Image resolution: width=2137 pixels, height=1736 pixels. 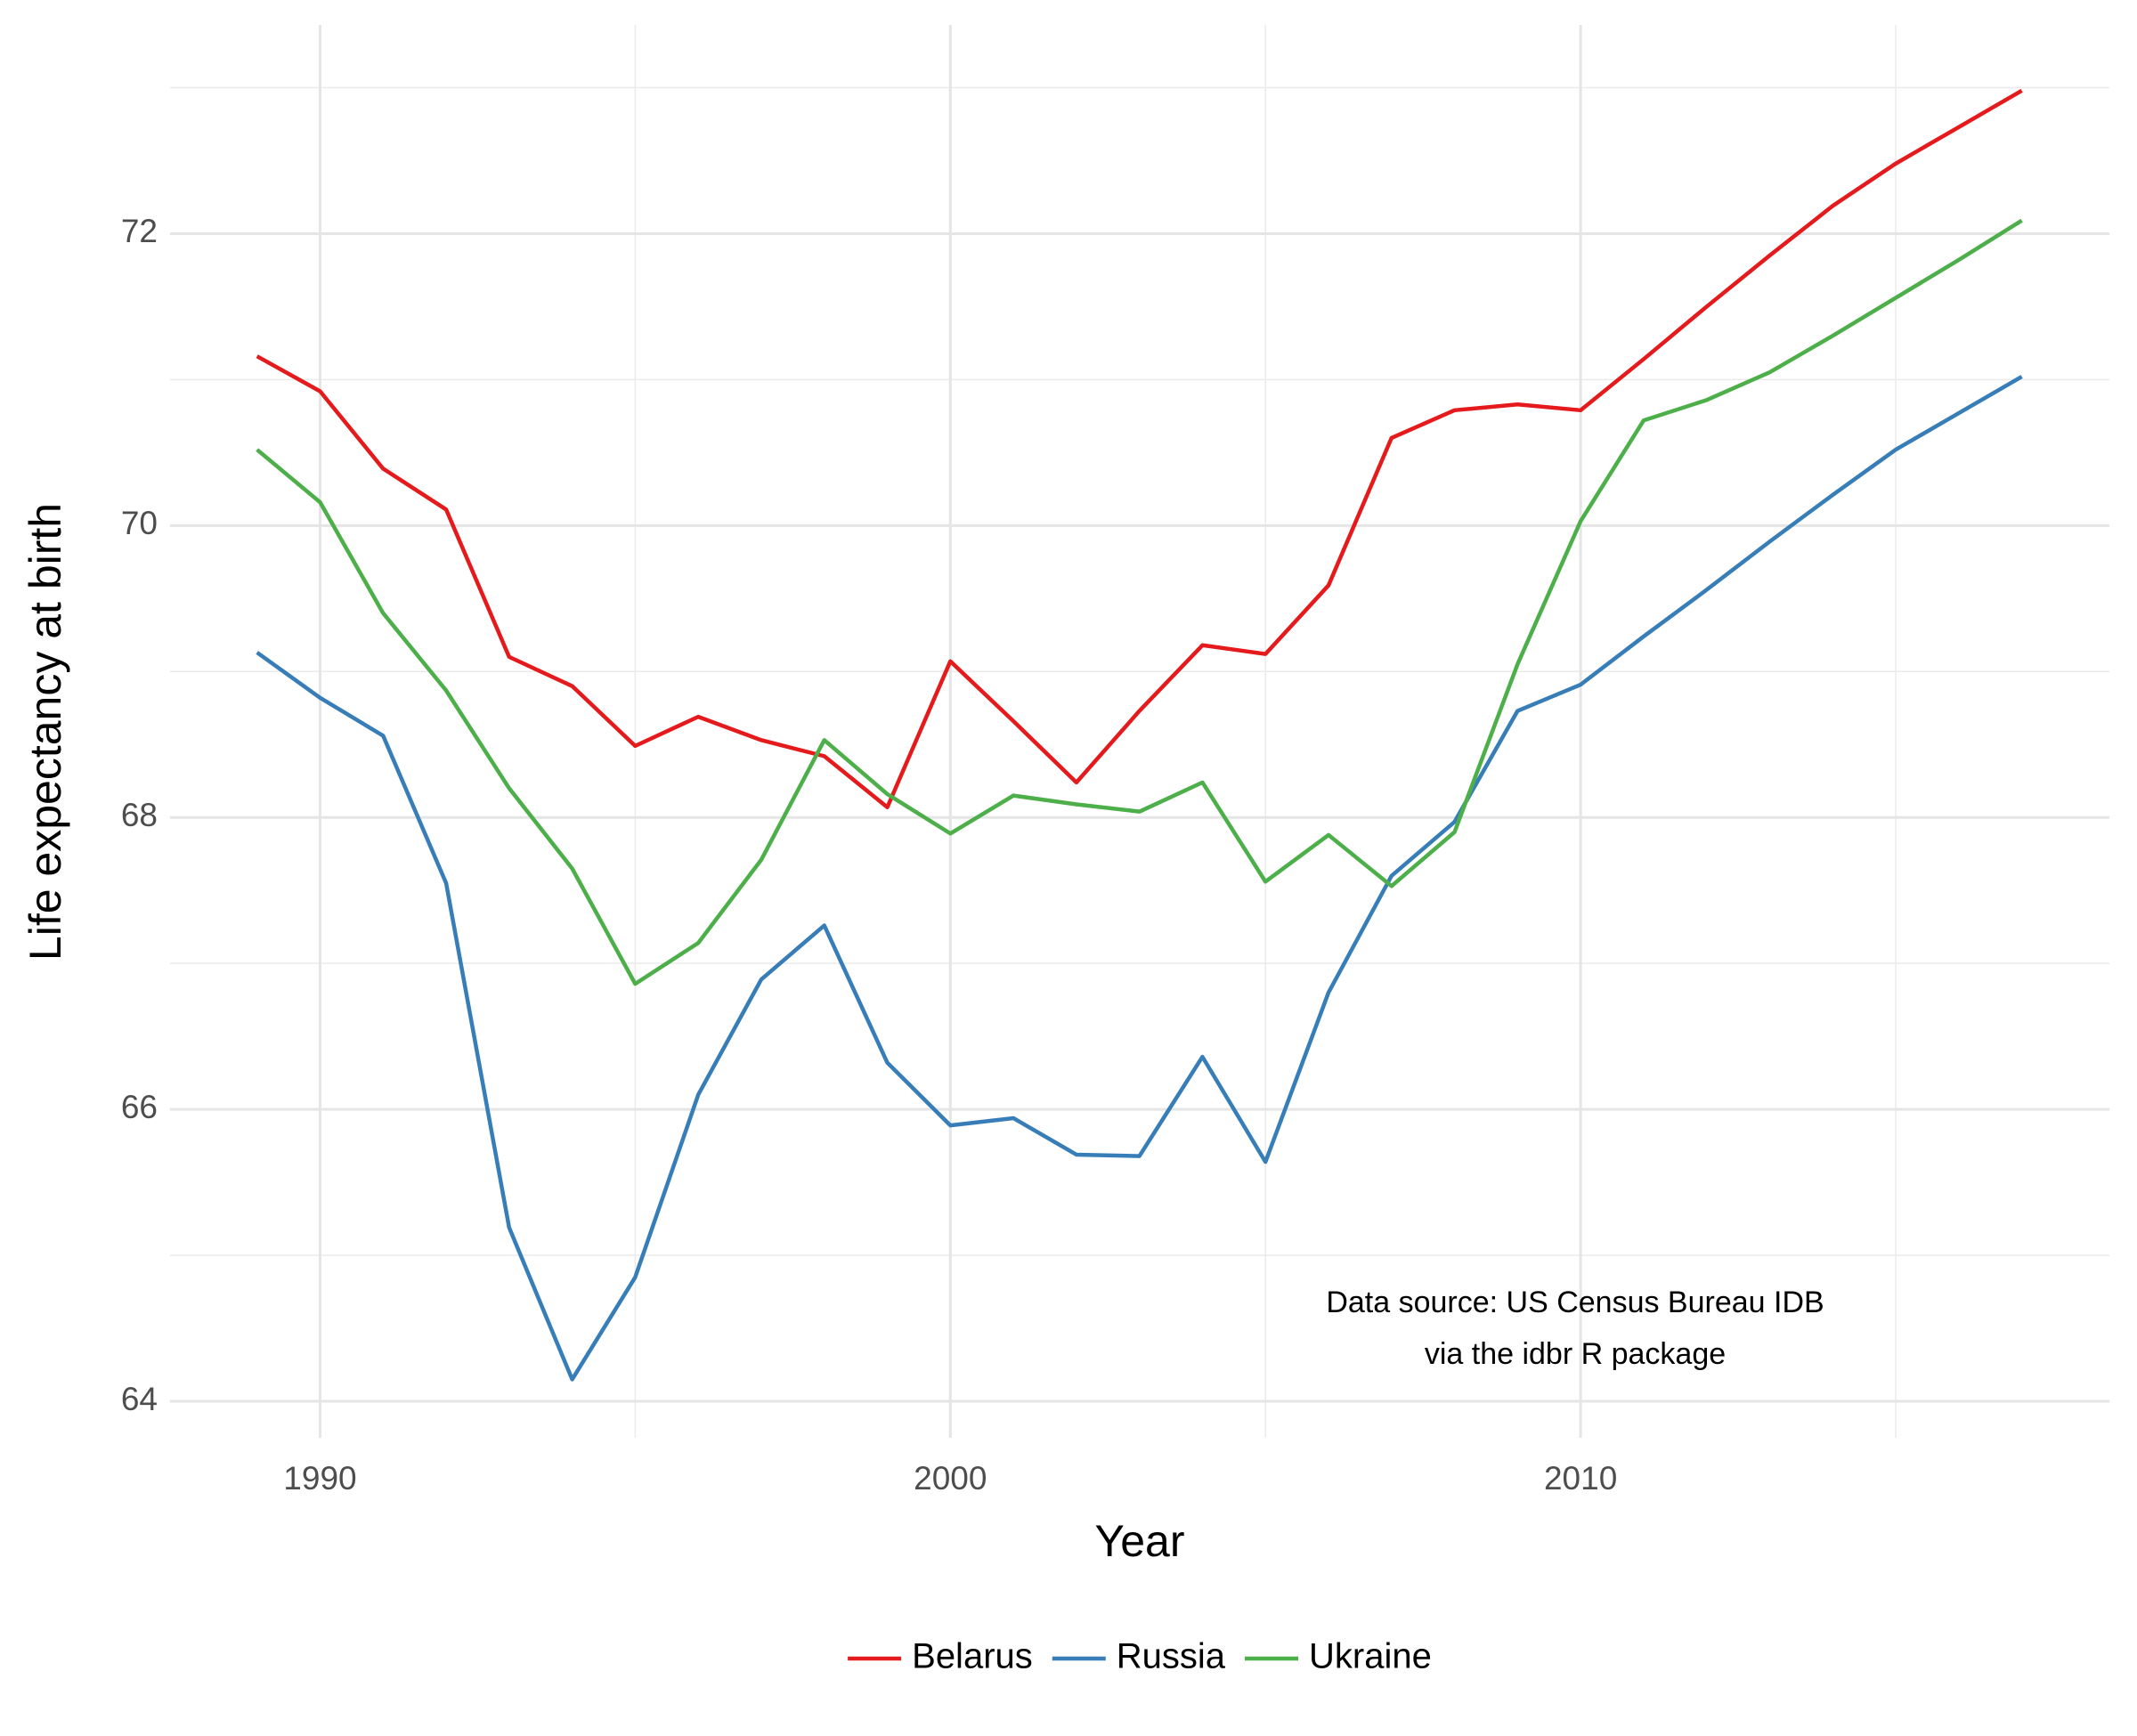 I want to click on legend-label: Ukraine, so click(x=1370, y=1656).